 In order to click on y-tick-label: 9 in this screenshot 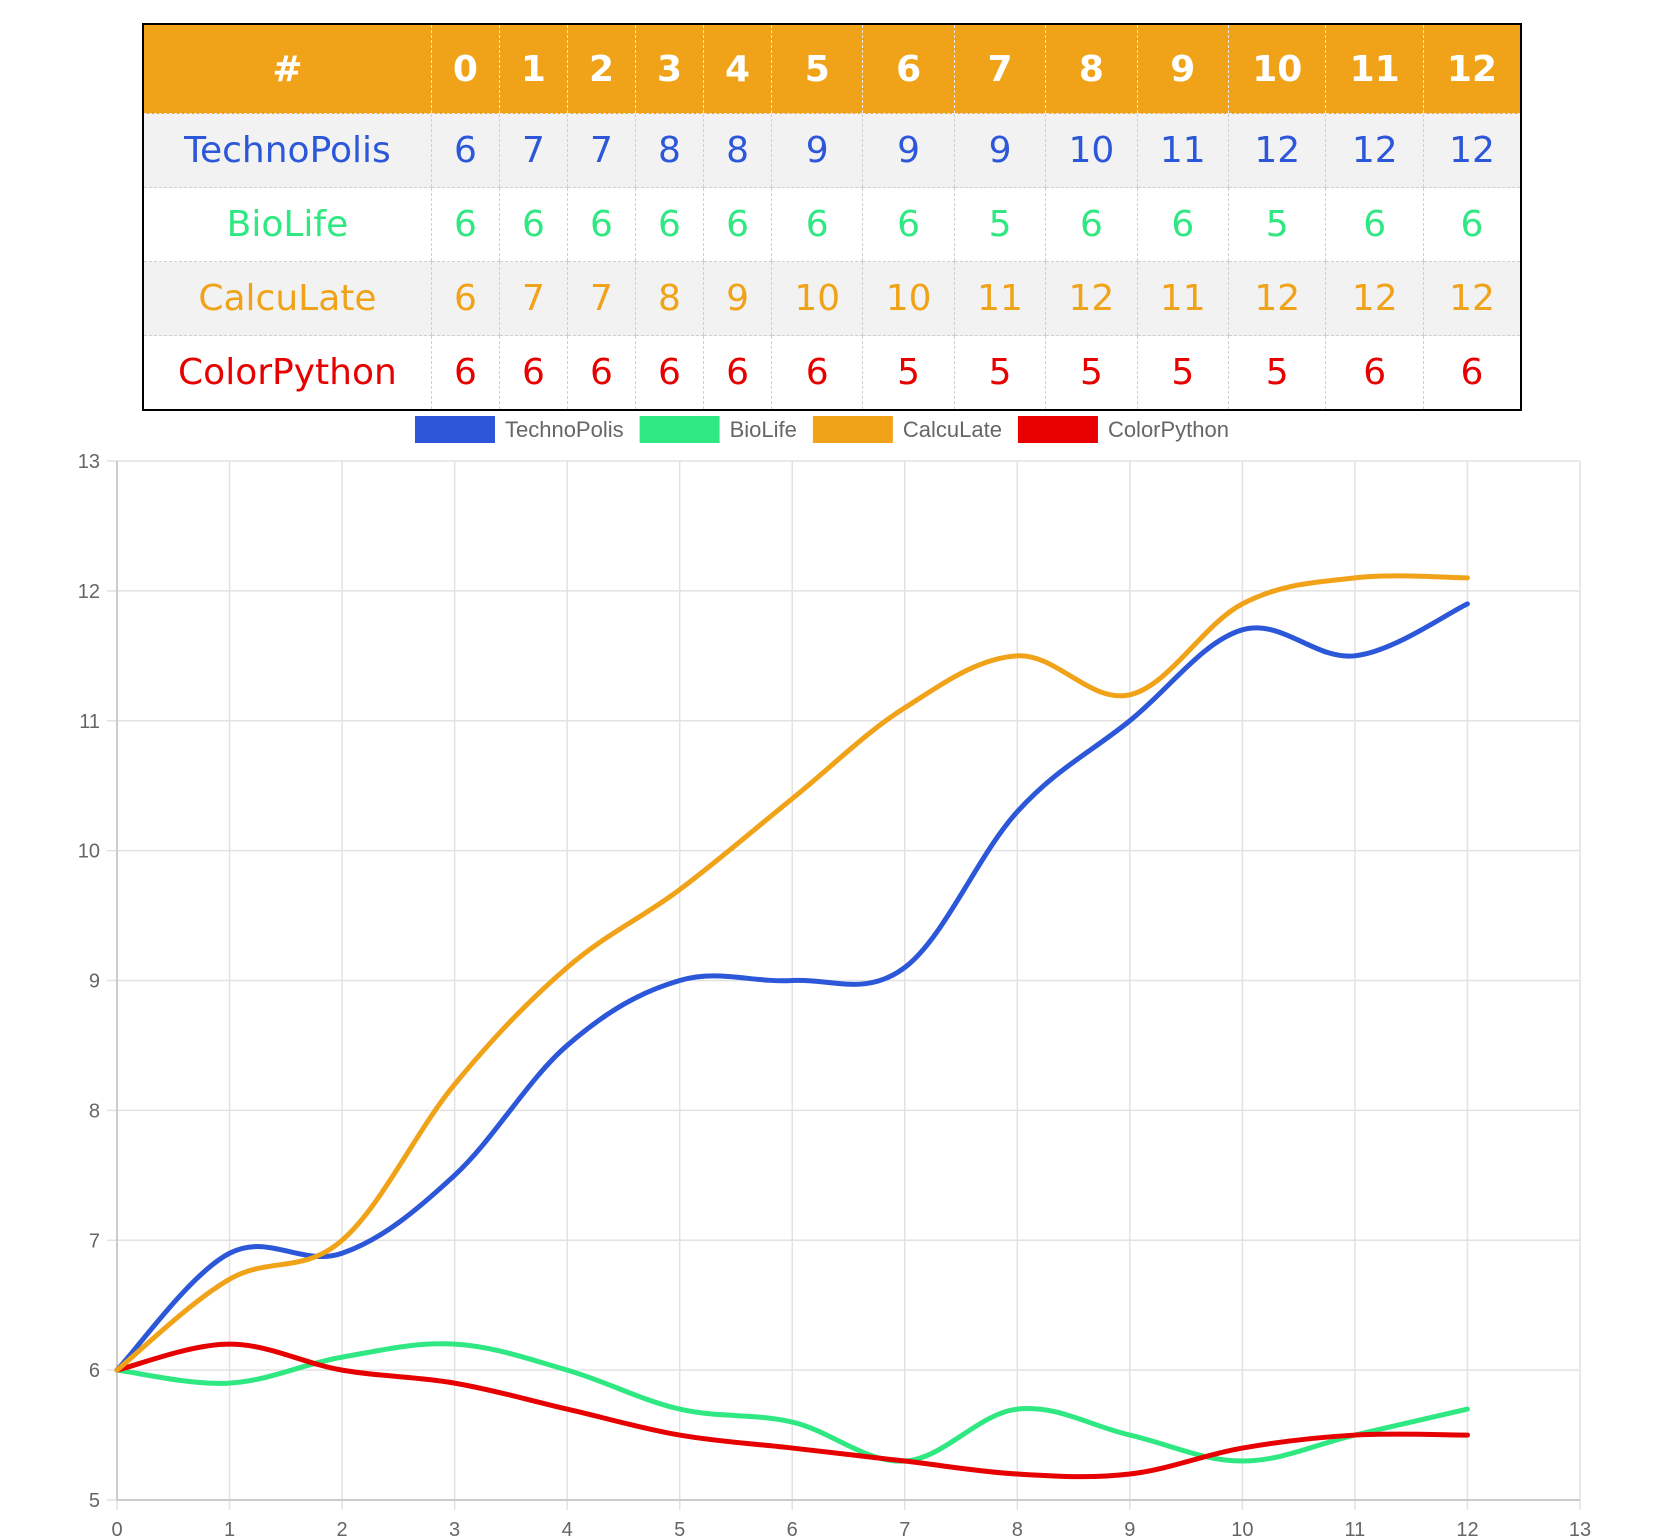, I will do `click(94, 982)`.